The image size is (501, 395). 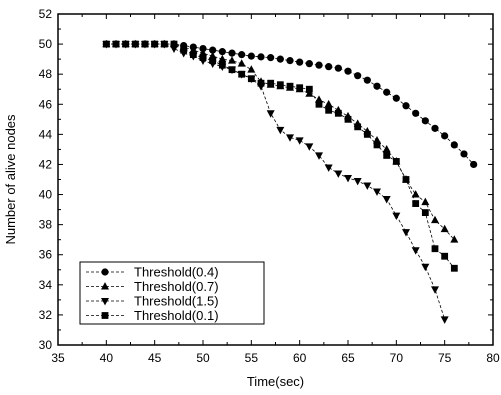 What do you see at coordinates (445, 358) in the screenshot?
I see `x-tick-label-75: 75` at bounding box center [445, 358].